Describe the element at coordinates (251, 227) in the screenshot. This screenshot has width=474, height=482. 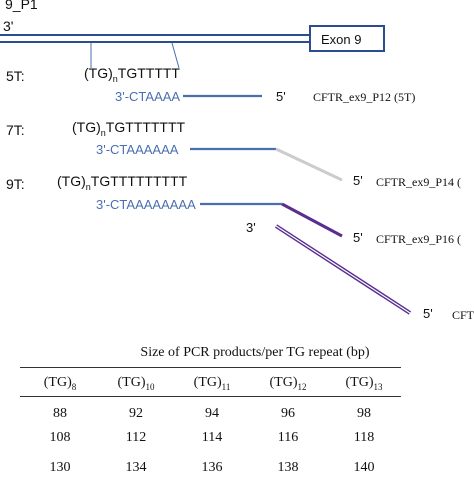
I see `reverse-primer-start: 3'` at that location.